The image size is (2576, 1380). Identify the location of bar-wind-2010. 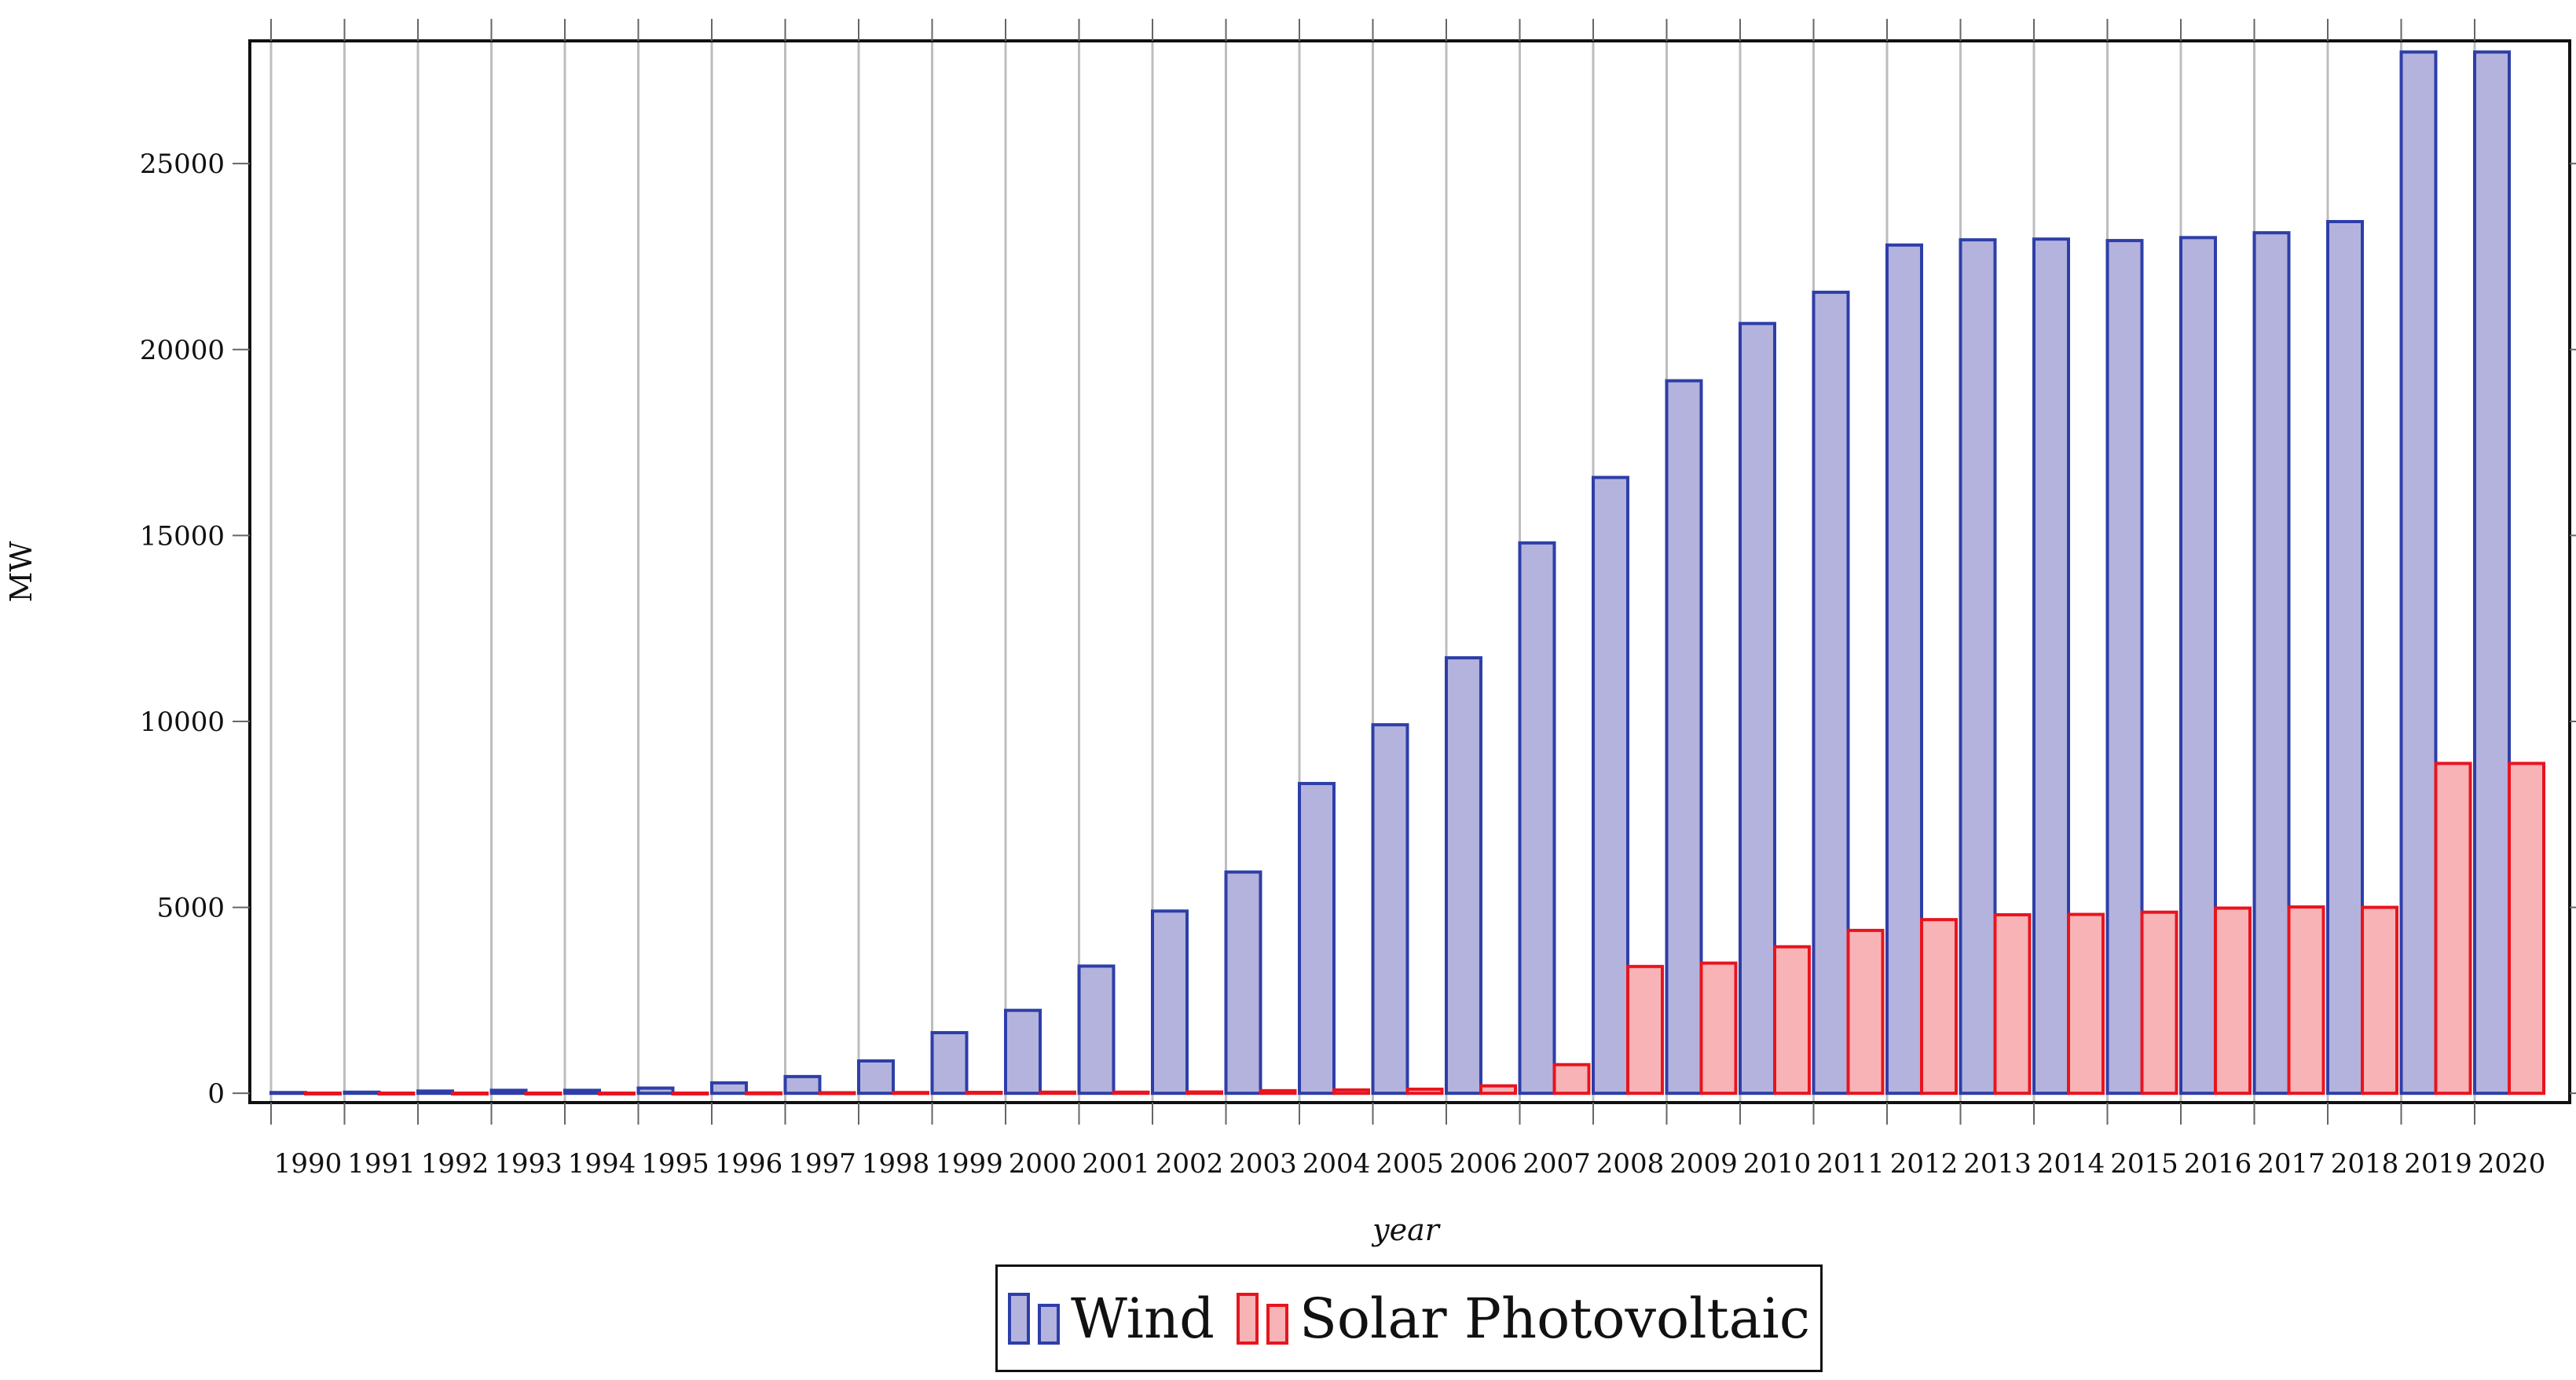
(1758, 708).